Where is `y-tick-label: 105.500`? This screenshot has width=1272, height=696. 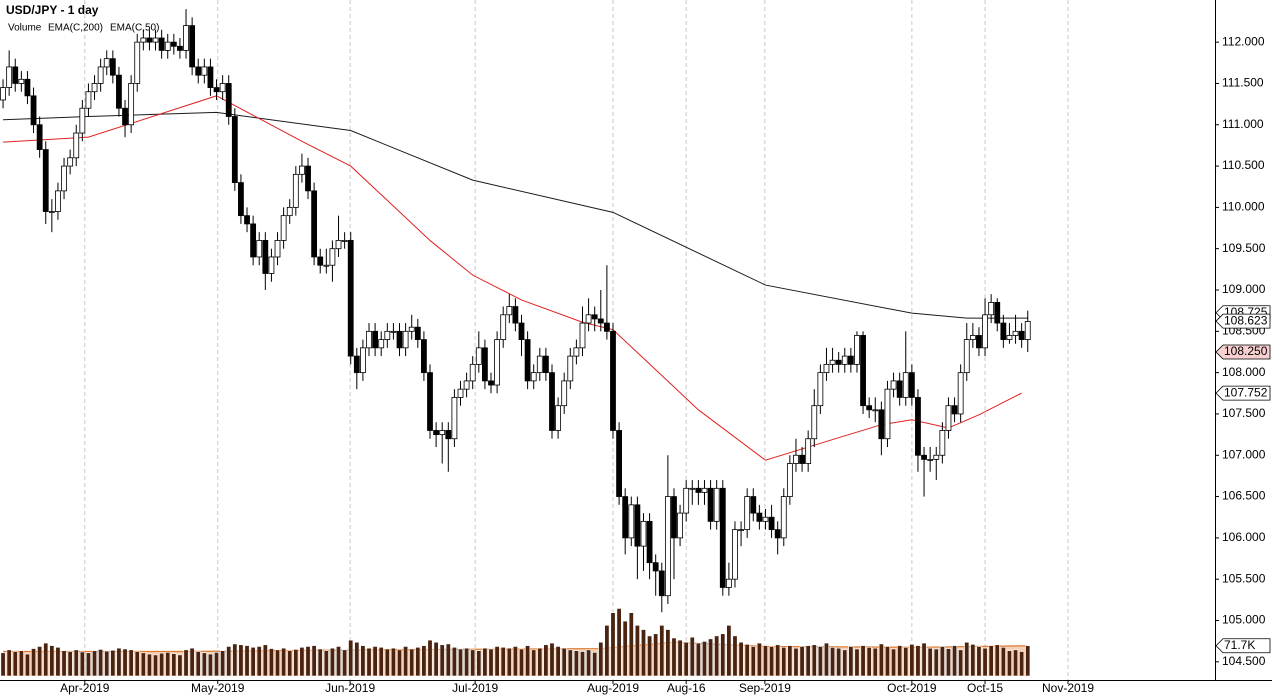 y-tick-label: 105.500 is located at coordinates (1244, 578).